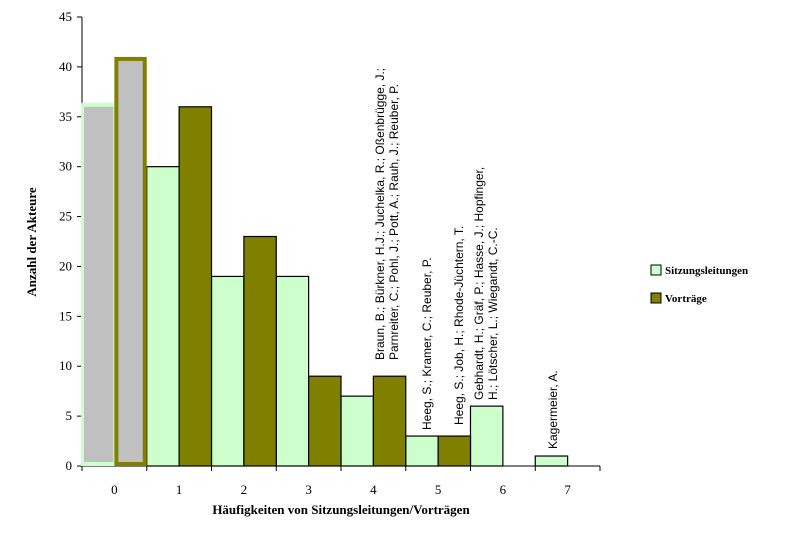  I want to click on y-tick-label: 45, so click(65, 16).